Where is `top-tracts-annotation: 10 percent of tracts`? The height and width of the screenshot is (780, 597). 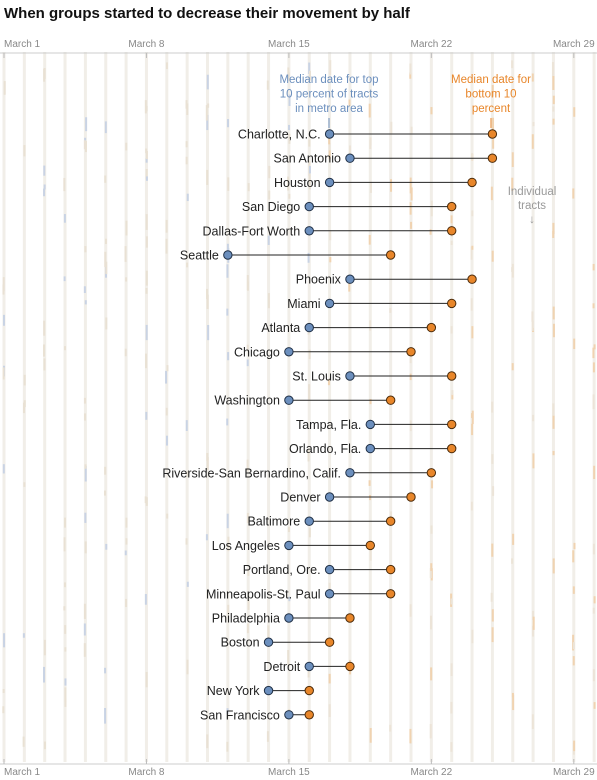
top-tracts-annotation: 10 percent of tracts is located at coordinates (329, 95).